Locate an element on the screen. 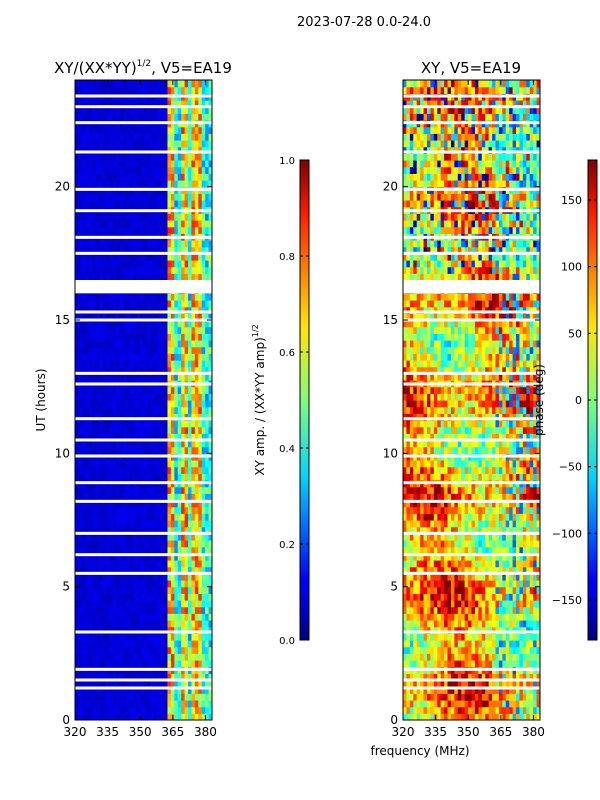 The width and height of the screenshot is (600, 800). left-colorbar is located at coordinates (304, 400).